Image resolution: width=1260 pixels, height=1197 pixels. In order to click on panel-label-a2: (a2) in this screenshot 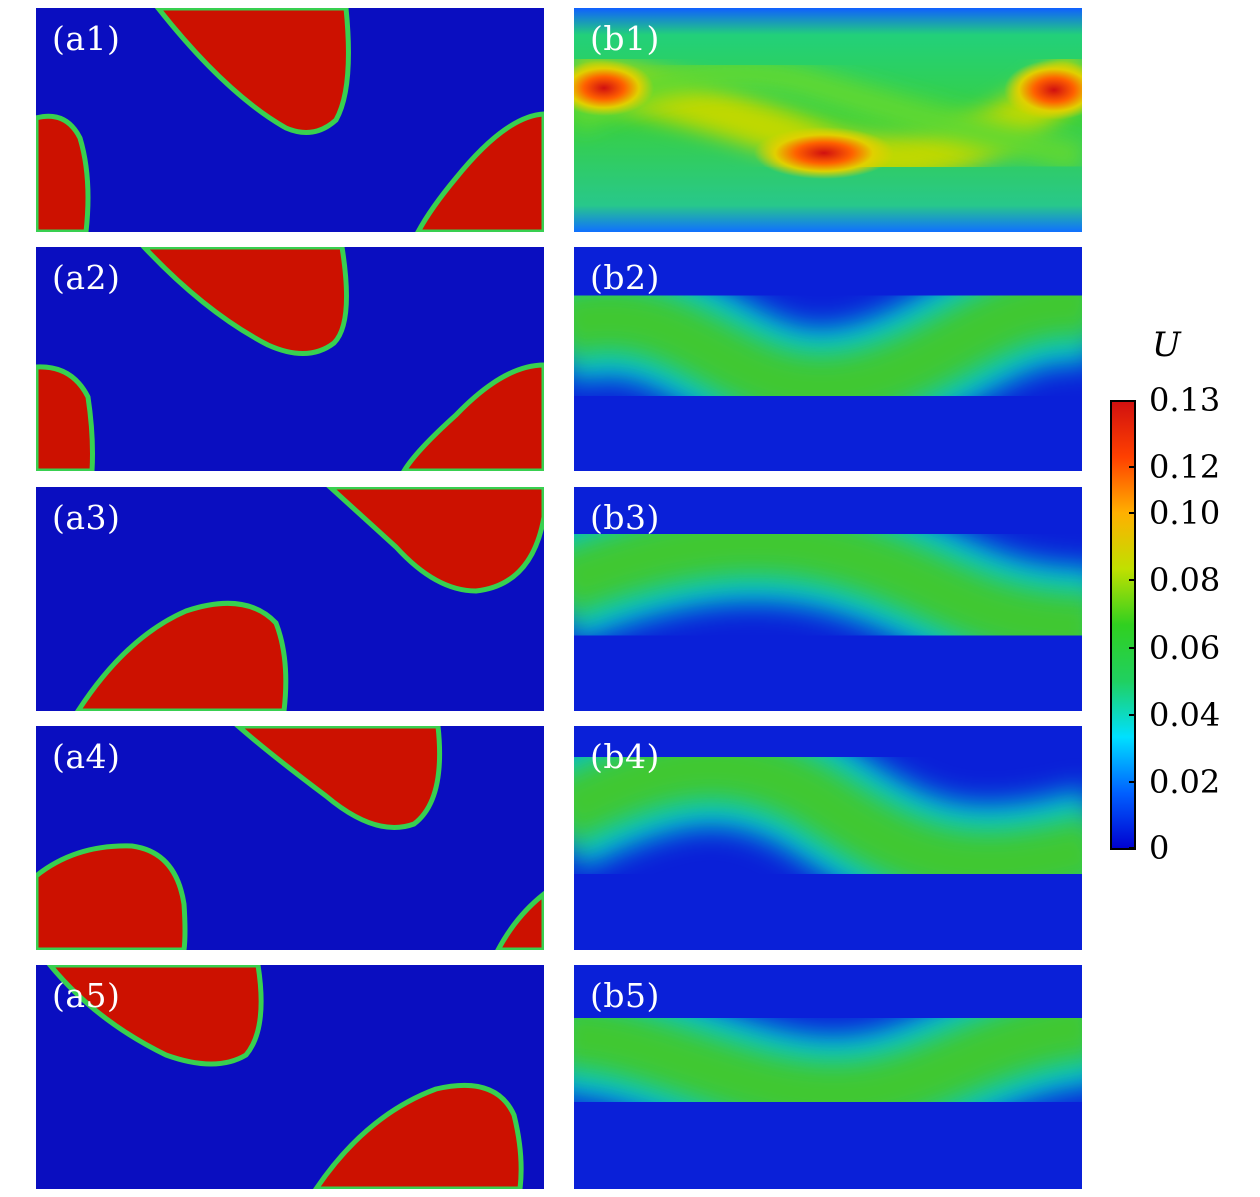, I will do `click(86, 277)`.